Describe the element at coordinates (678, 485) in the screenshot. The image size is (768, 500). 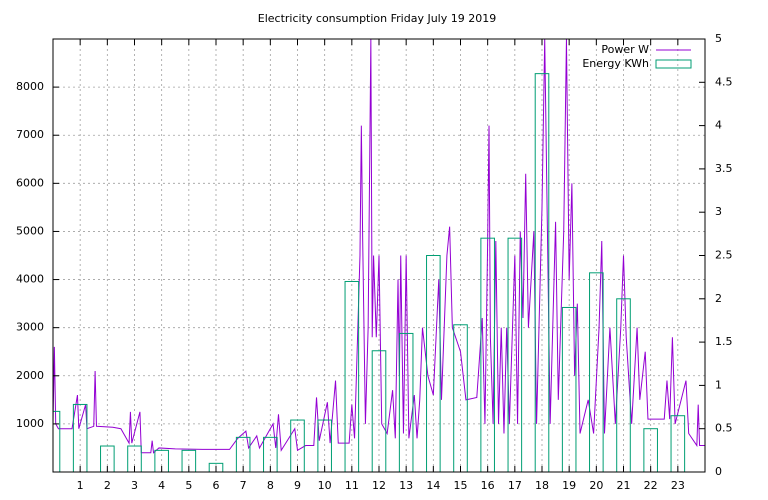
I see `x-tick-label: 23` at that location.